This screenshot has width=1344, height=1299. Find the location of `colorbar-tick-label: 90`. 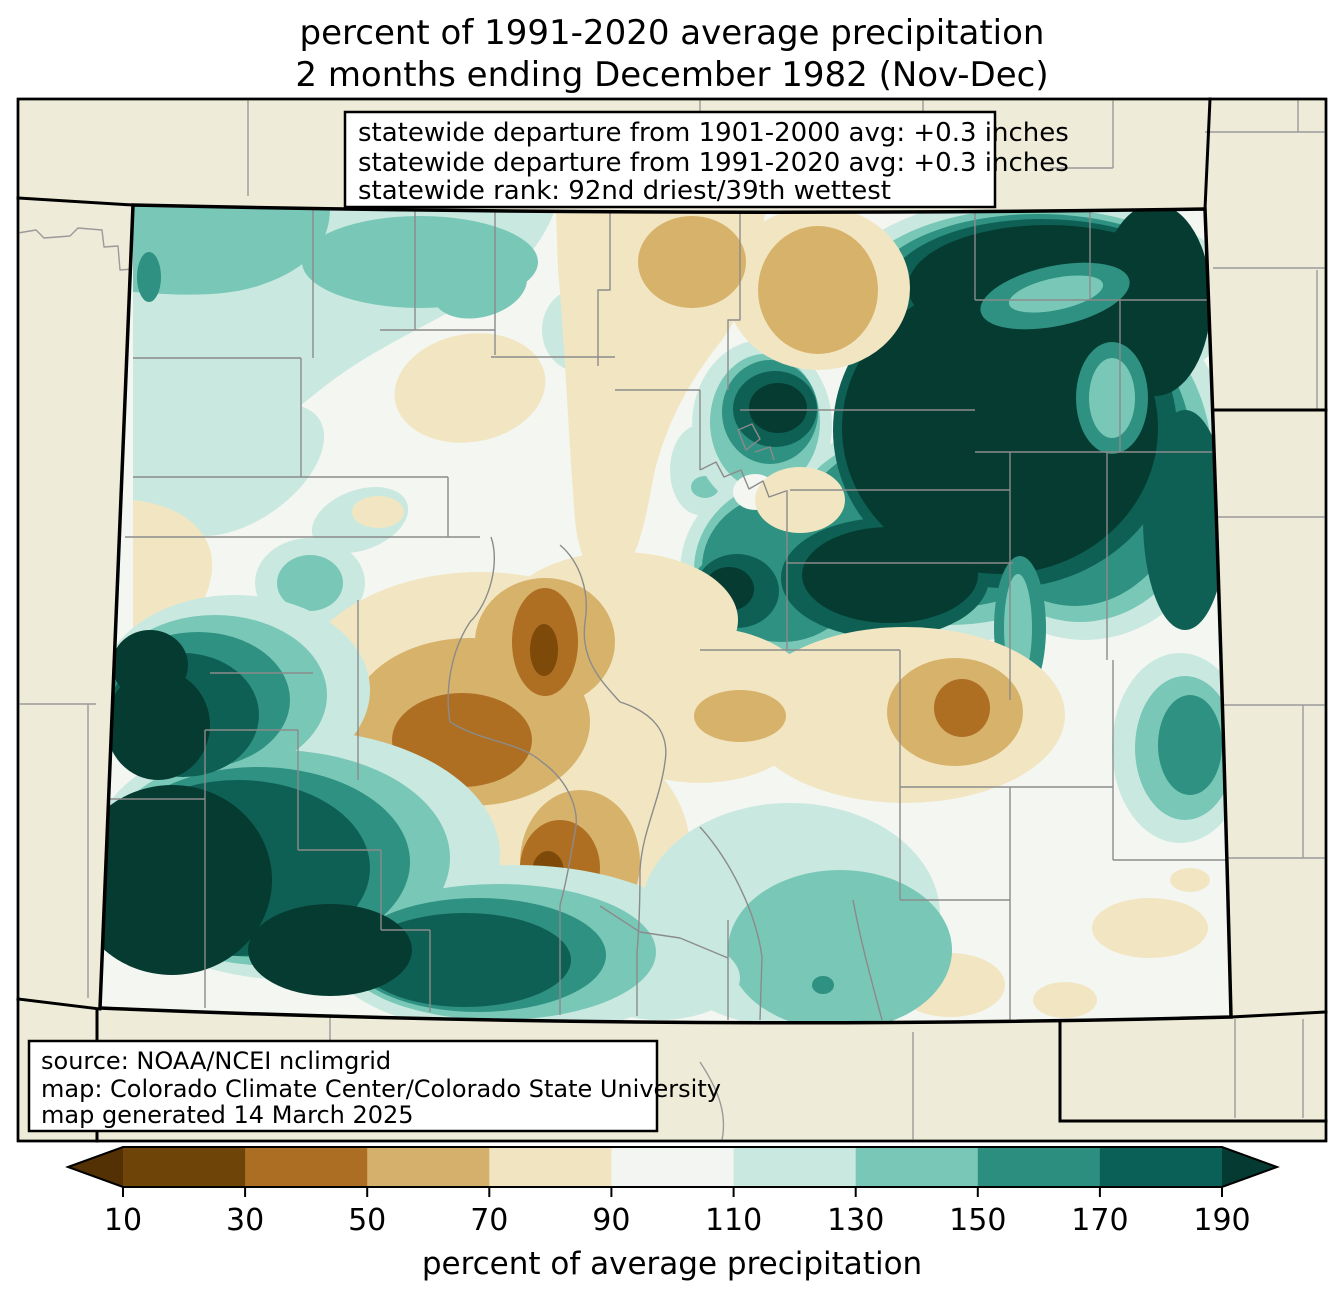

colorbar-tick-label: 90 is located at coordinates (611, 1220).